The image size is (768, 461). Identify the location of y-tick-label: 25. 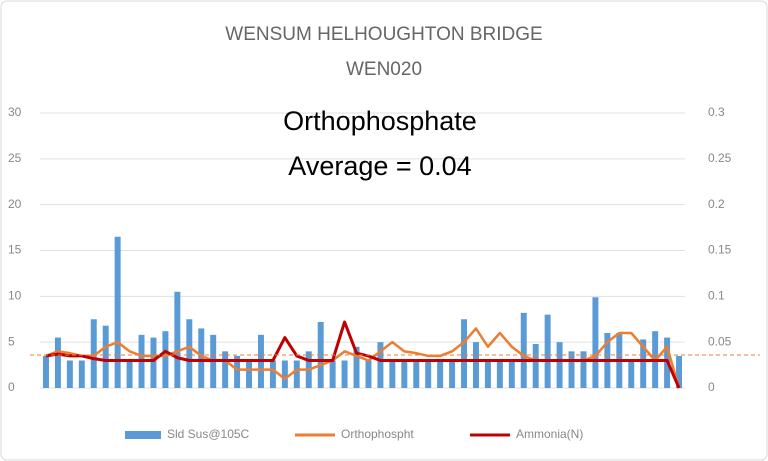
(15, 158).